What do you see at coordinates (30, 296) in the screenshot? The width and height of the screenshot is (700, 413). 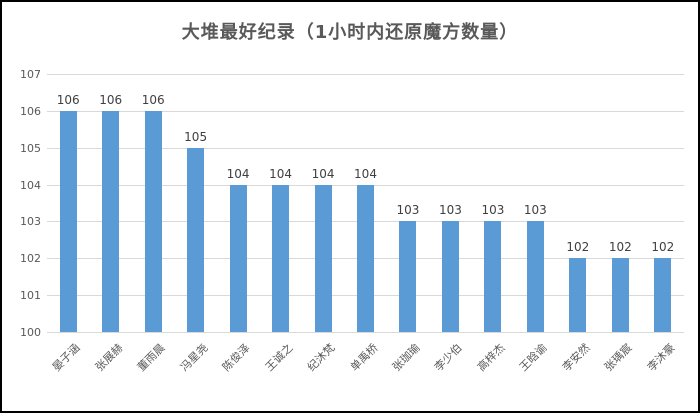 I see `y-tick-label: 101` at bounding box center [30, 296].